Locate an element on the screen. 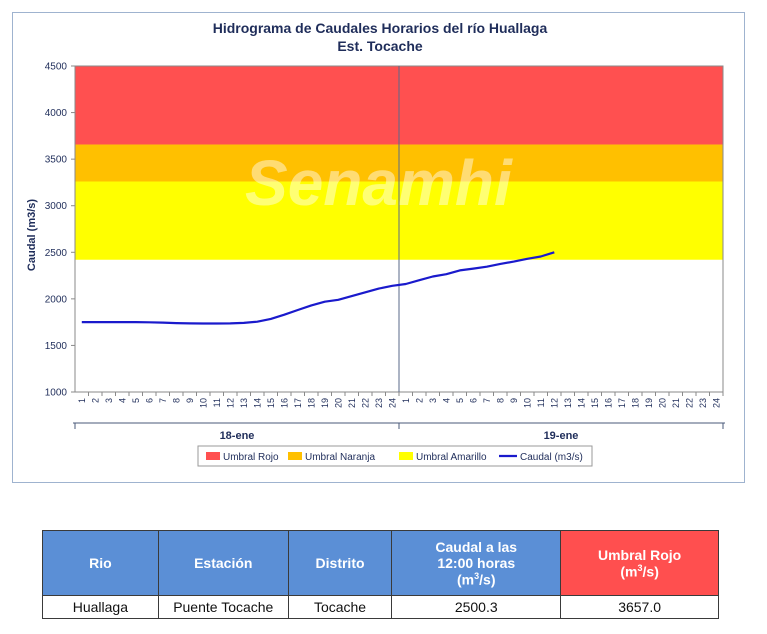  y-tick-label: 3500 is located at coordinates (56, 160).